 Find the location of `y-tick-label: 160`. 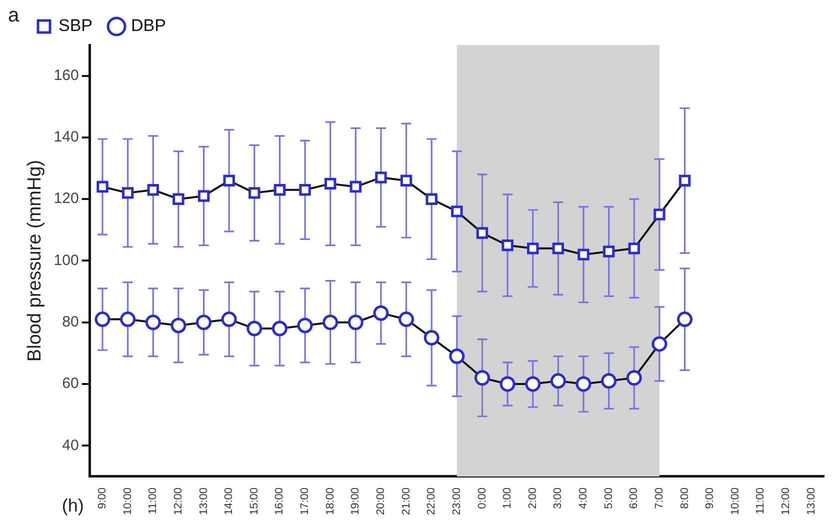

y-tick-label: 160 is located at coordinates (66, 75).